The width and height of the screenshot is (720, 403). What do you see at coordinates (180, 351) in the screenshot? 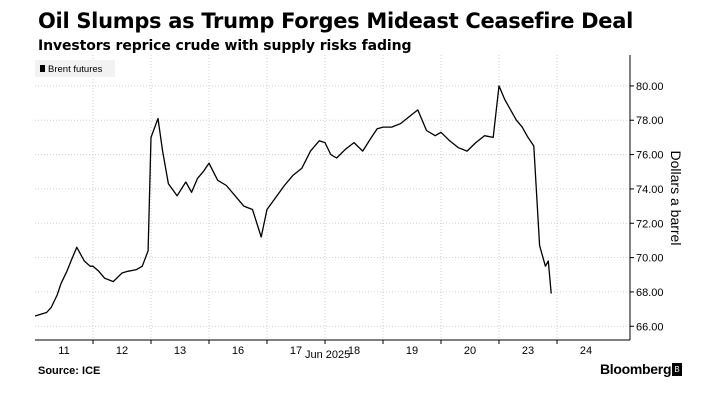
I see `x-tick-label: 13` at bounding box center [180, 351].